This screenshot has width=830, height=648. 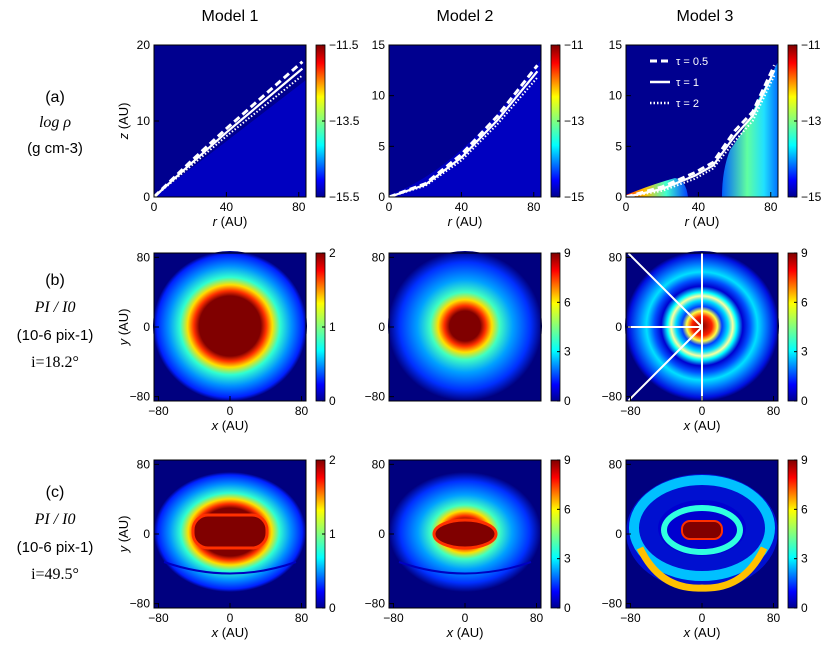 I want to click on row-label-c: (c) PI / I0 (10-6 pix-1) i=49.5°, so click(x=55, y=533).